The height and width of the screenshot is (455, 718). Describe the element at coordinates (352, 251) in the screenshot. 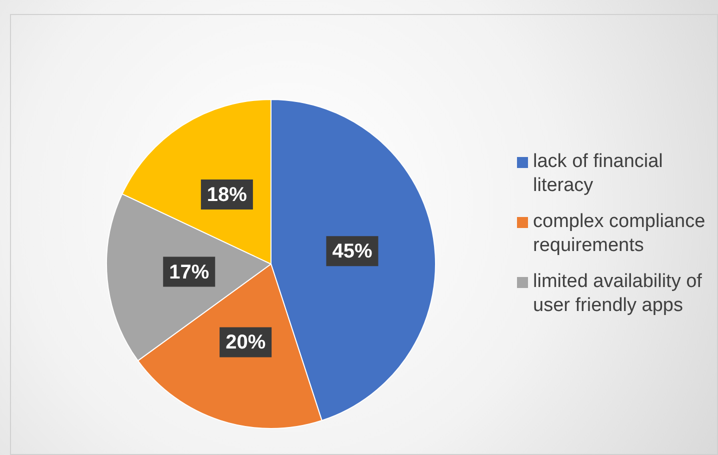

I see `data-label: 45%` at that location.